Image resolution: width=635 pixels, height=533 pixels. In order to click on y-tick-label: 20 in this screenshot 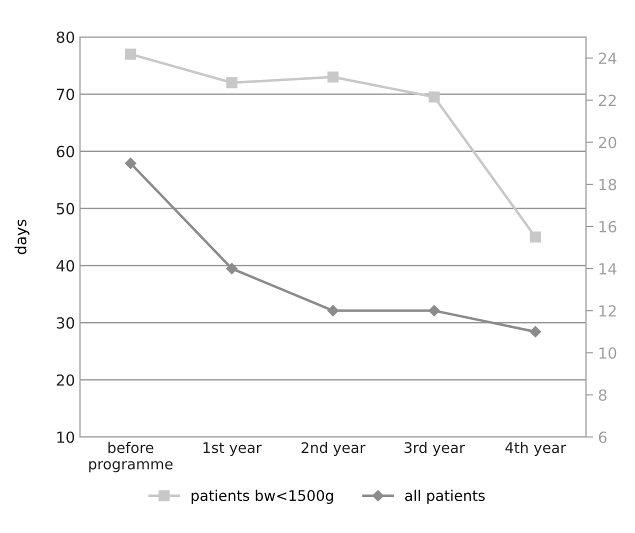, I will do `click(65, 380)`.